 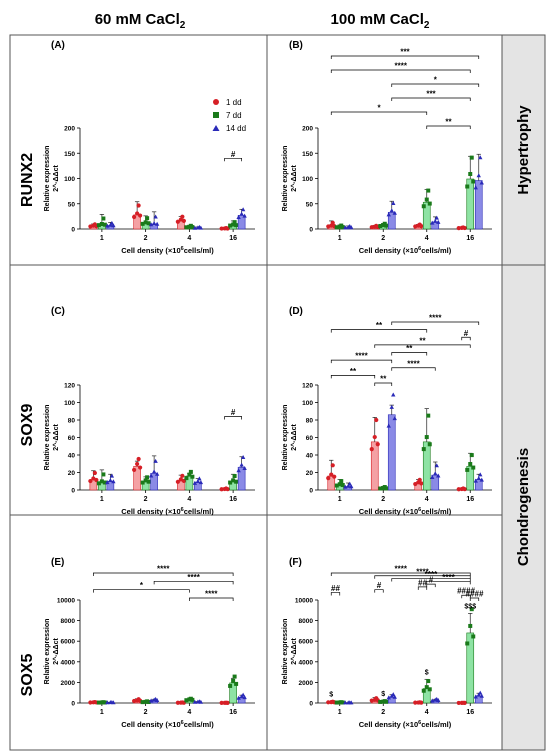 I want to click on y-tick-label: 20, so click(x=310, y=473).